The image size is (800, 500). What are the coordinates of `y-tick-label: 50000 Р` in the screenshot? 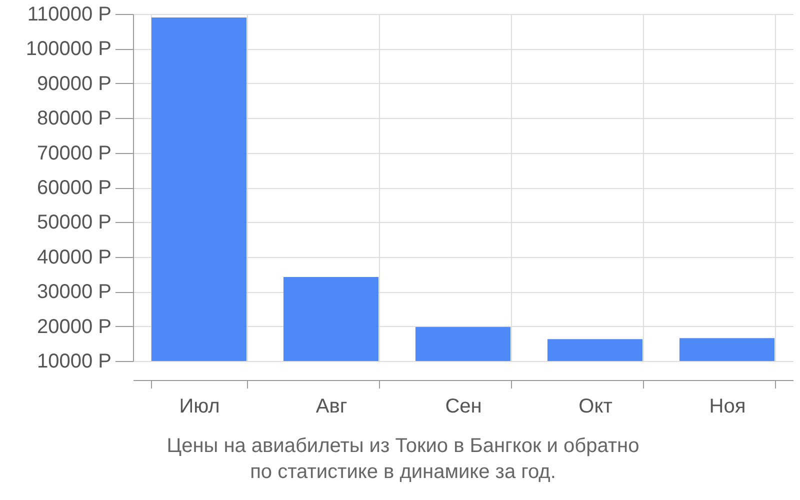 It's located at (74, 223).